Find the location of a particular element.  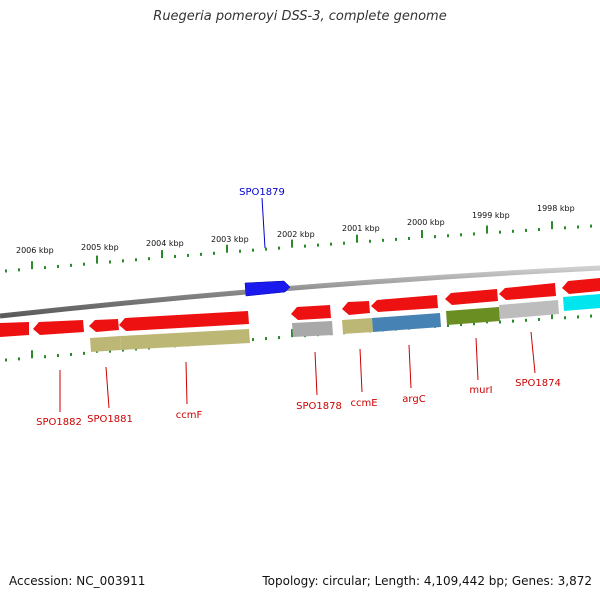

callout-muri is located at coordinates (477, 359).